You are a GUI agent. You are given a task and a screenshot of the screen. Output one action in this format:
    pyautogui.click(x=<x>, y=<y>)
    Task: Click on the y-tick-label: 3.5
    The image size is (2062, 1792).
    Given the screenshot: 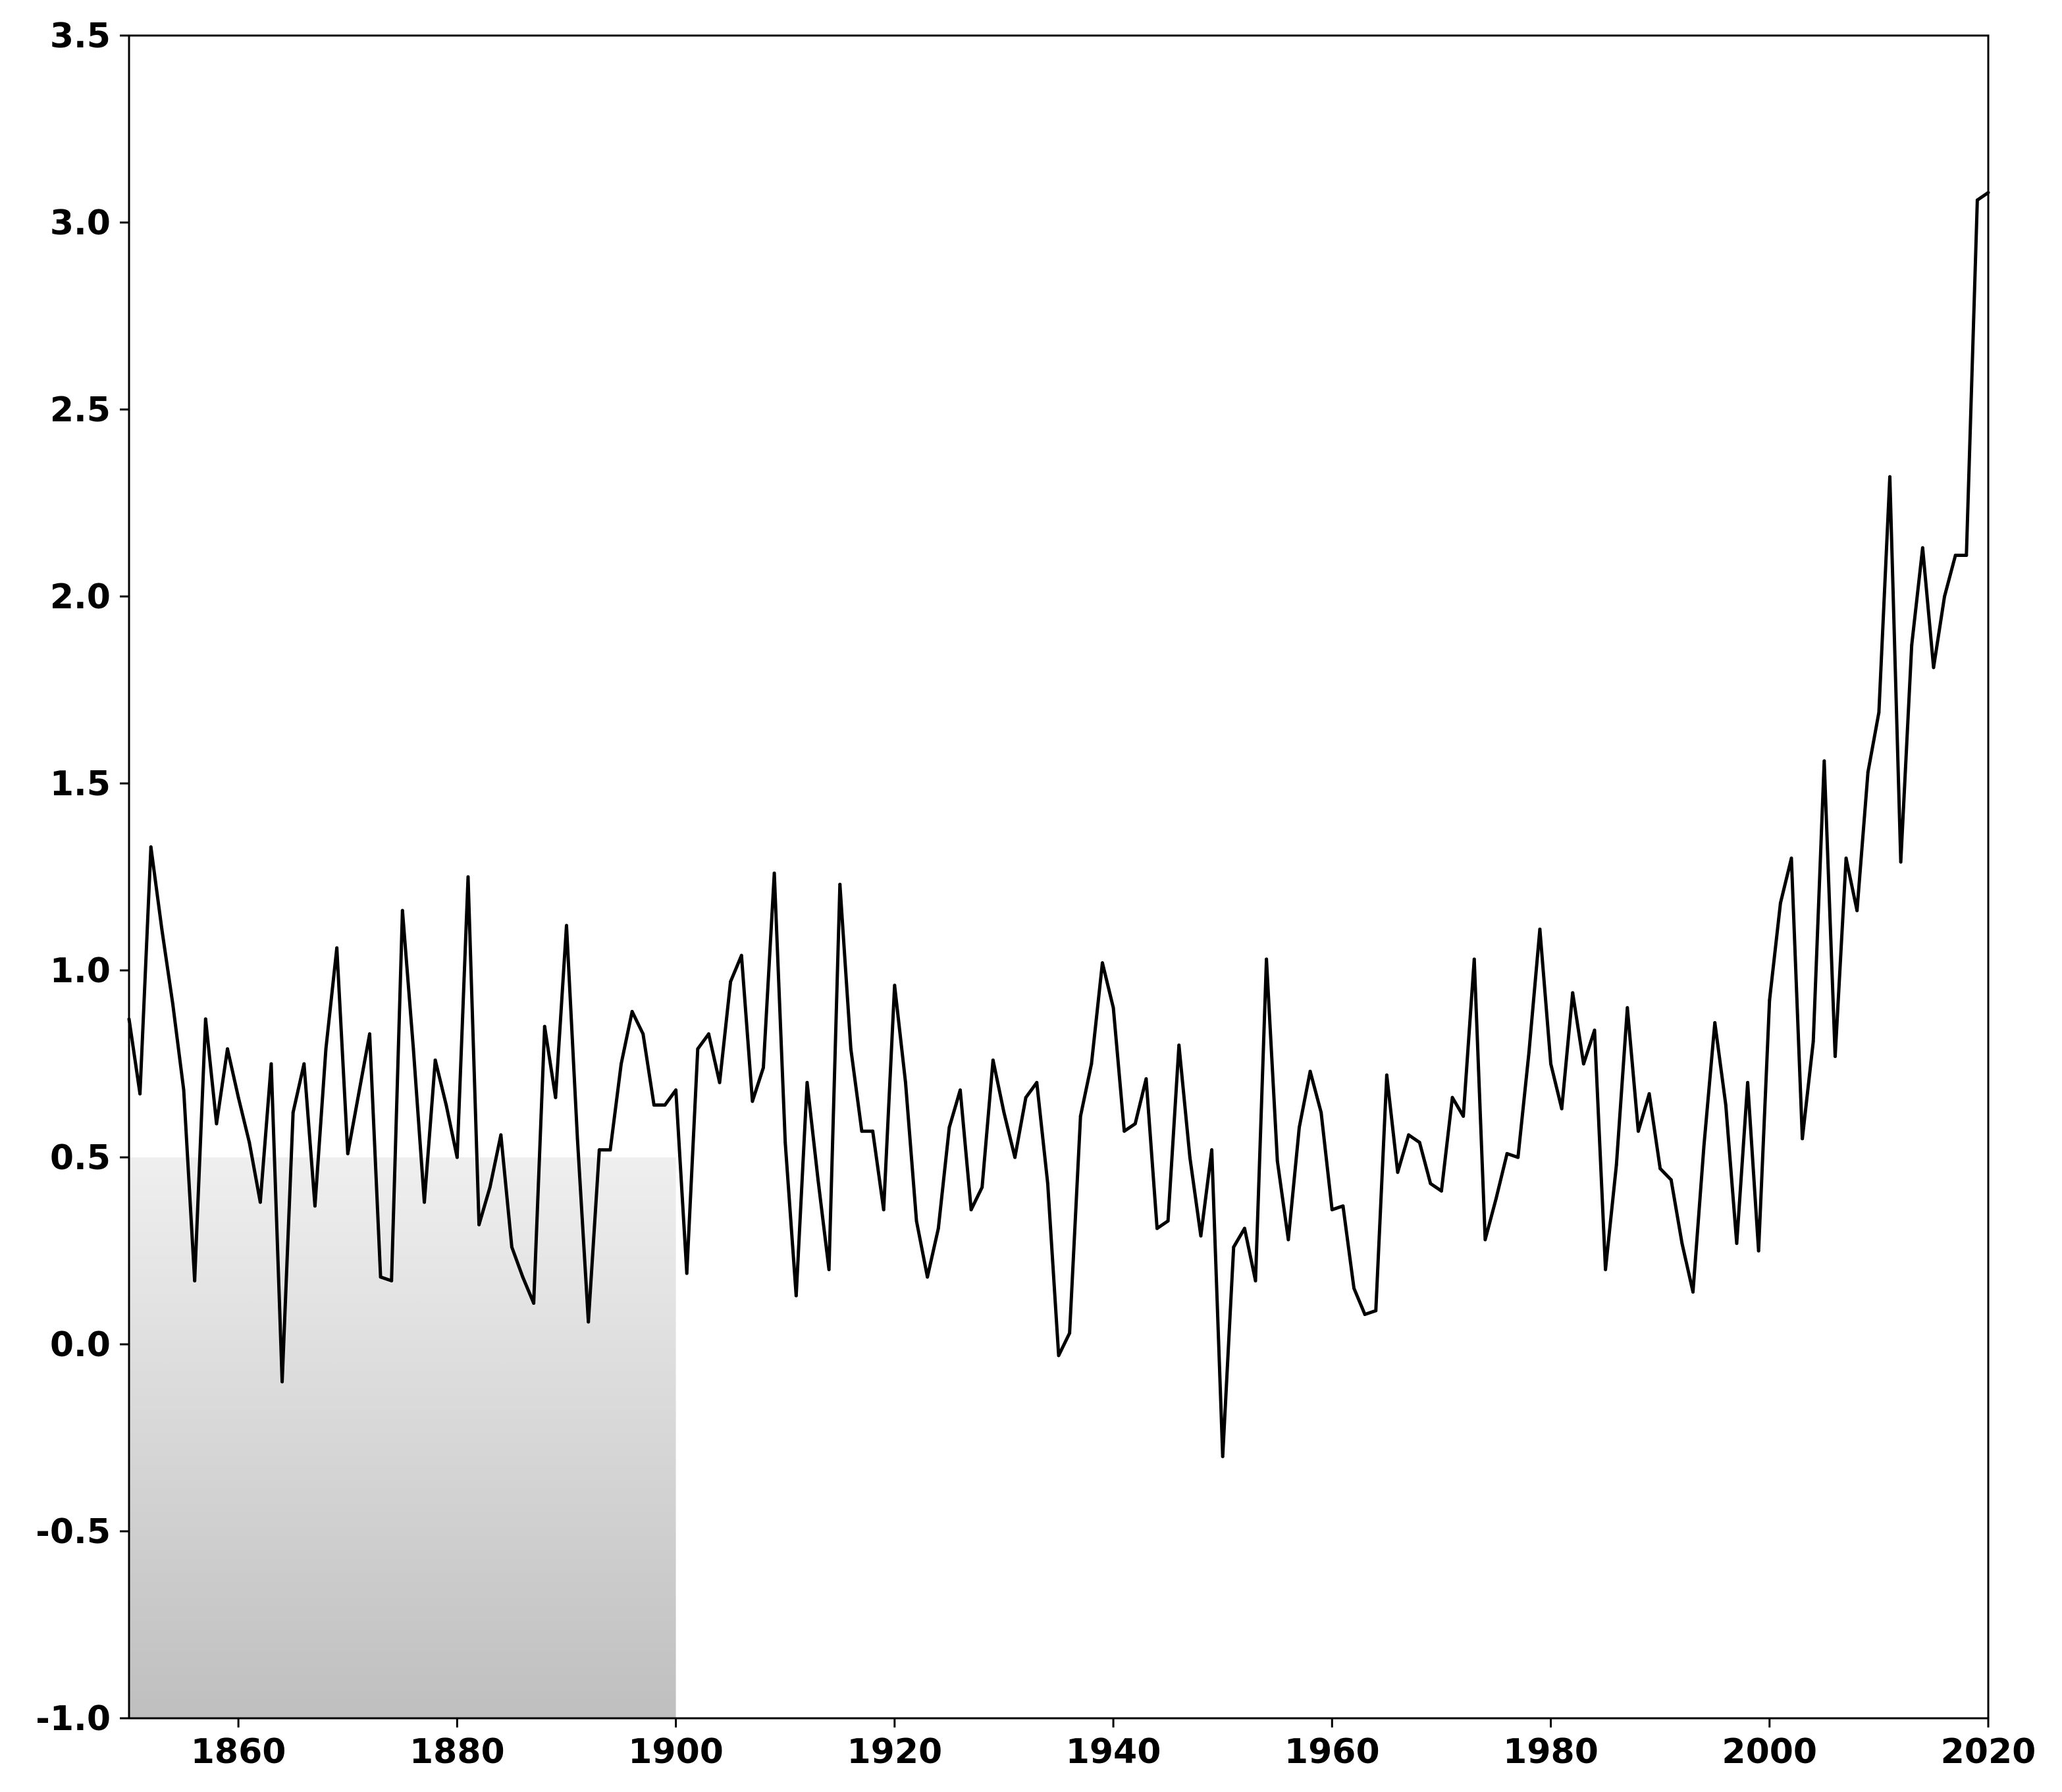 What is the action you would take?
    pyautogui.click(x=80, y=36)
    